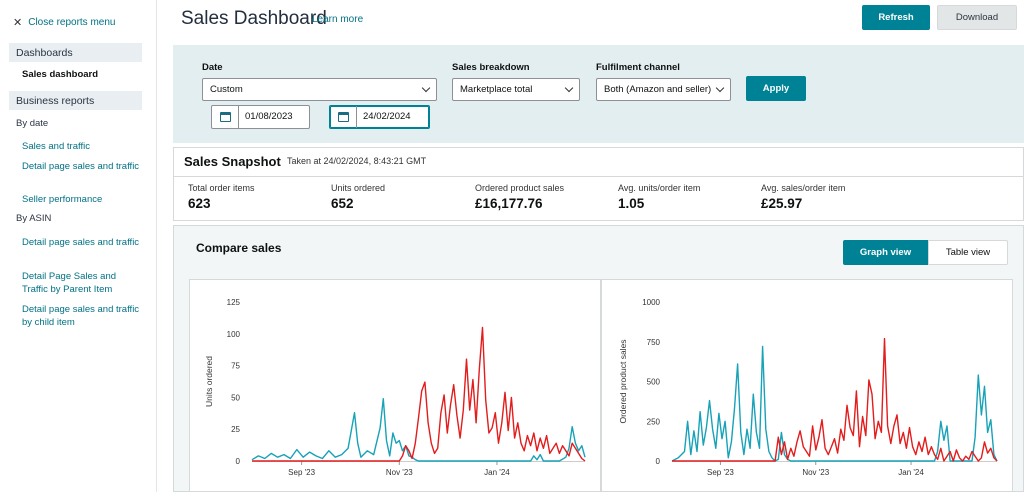 The height and width of the screenshot is (498, 1024). What do you see at coordinates (338, 19) in the screenshot?
I see `learn-more-link: Learn more` at bounding box center [338, 19].